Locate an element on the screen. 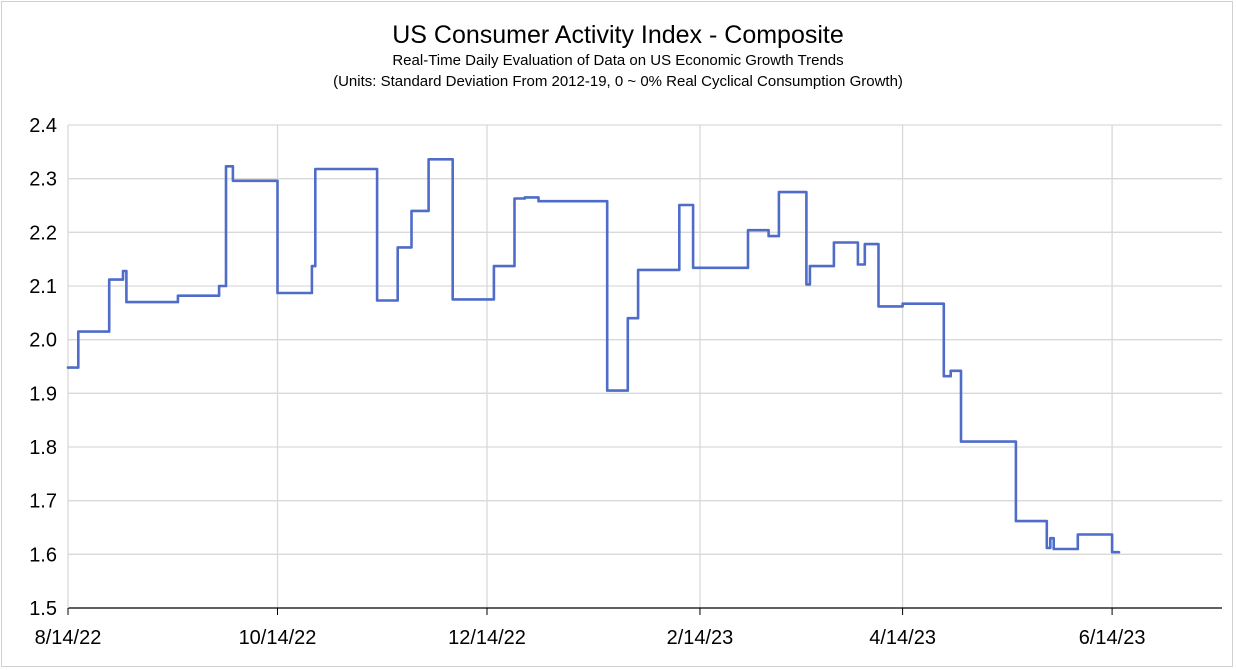 This screenshot has height=670, width=1236. x-tick-label: 10/14/22 is located at coordinates (278, 638).